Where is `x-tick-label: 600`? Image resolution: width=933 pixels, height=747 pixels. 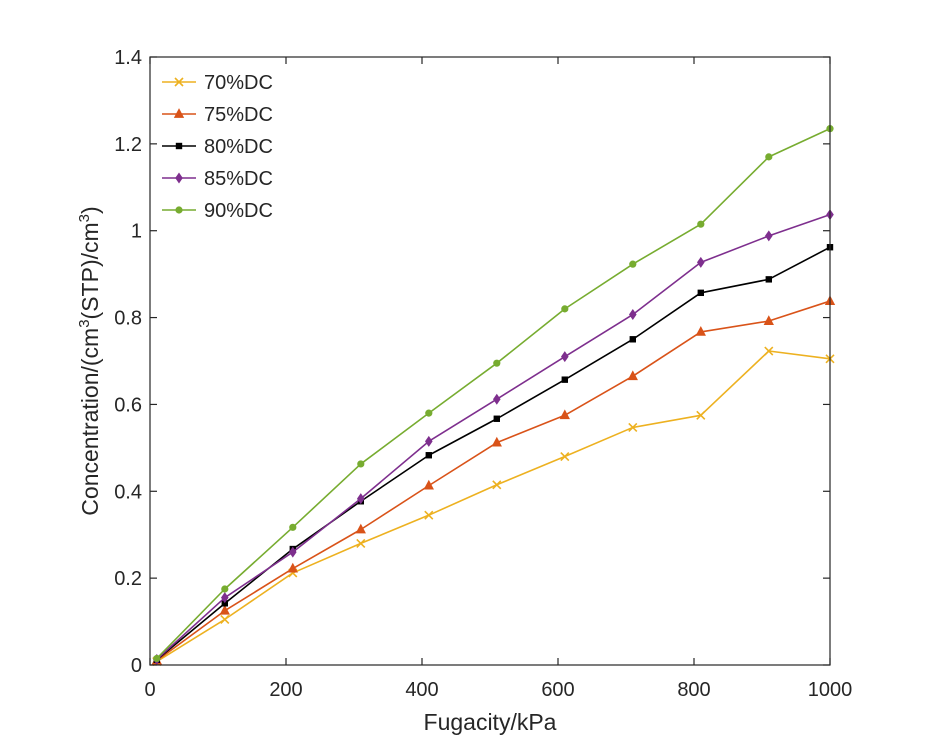 x-tick-label: 600 is located at coordinates (557, 690).